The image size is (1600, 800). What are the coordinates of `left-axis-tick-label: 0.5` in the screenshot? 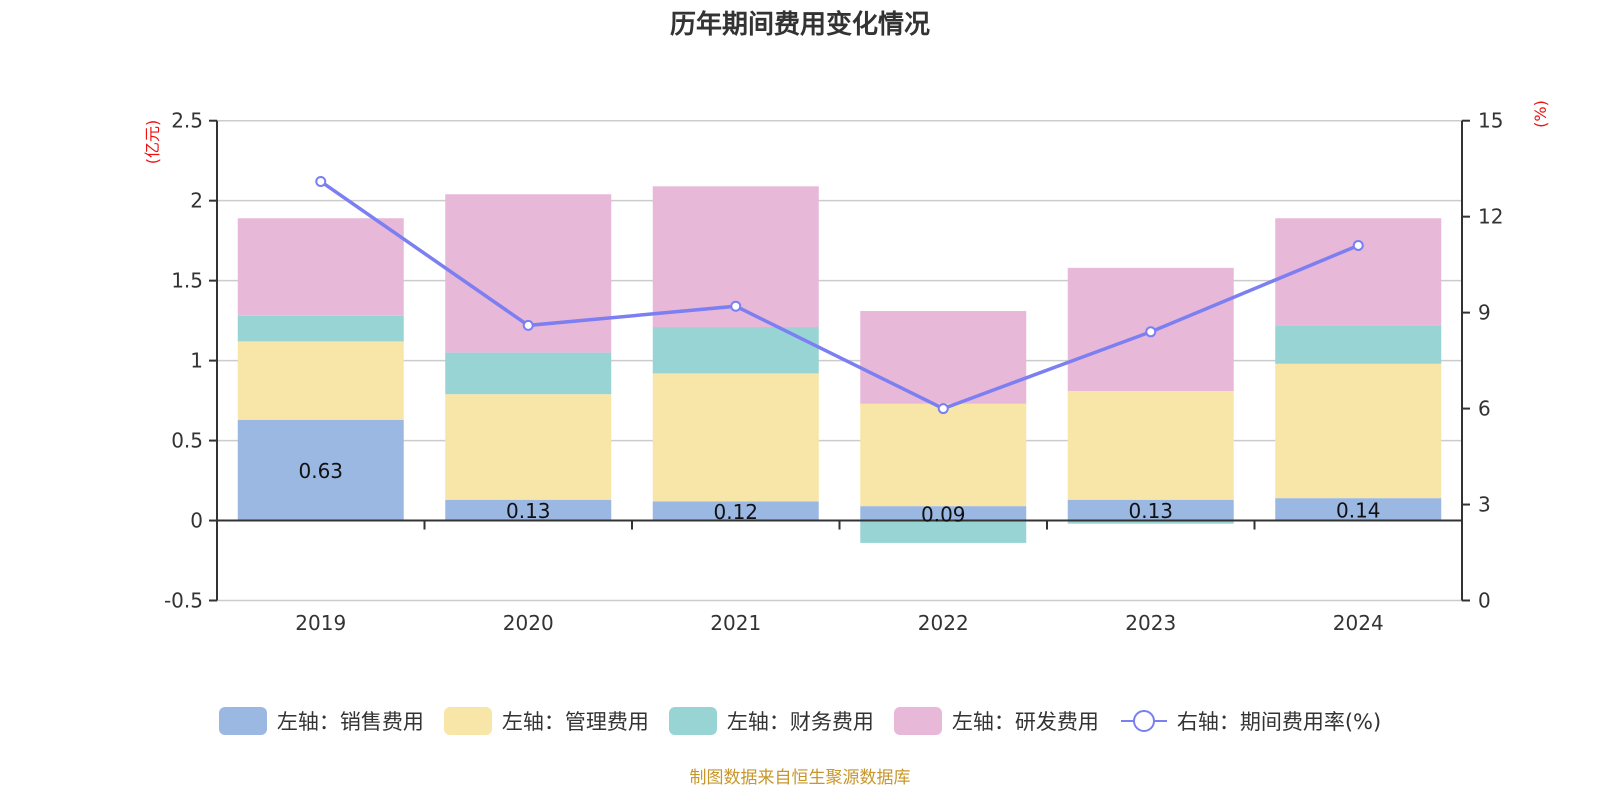 It's located at (187, 441).